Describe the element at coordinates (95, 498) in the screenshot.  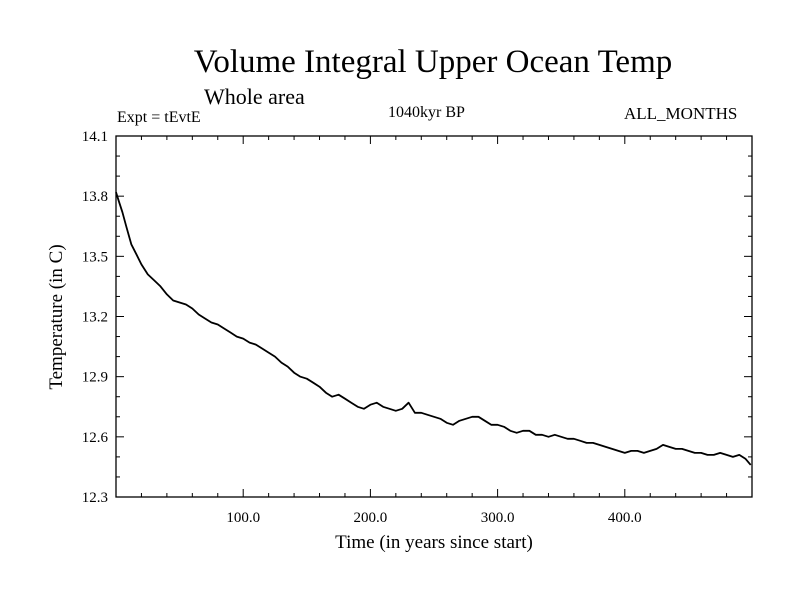
I see `y-tick-label: 12.3` at that location.